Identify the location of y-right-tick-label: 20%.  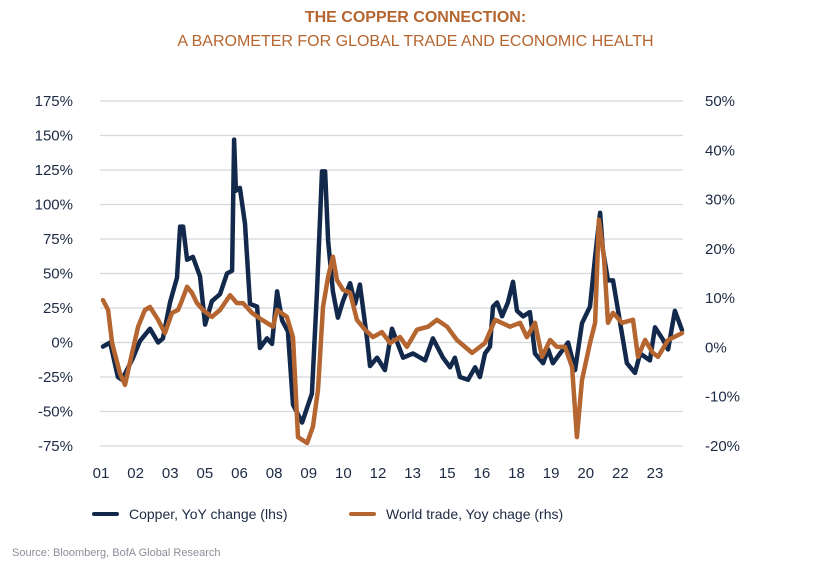
(720, 249).